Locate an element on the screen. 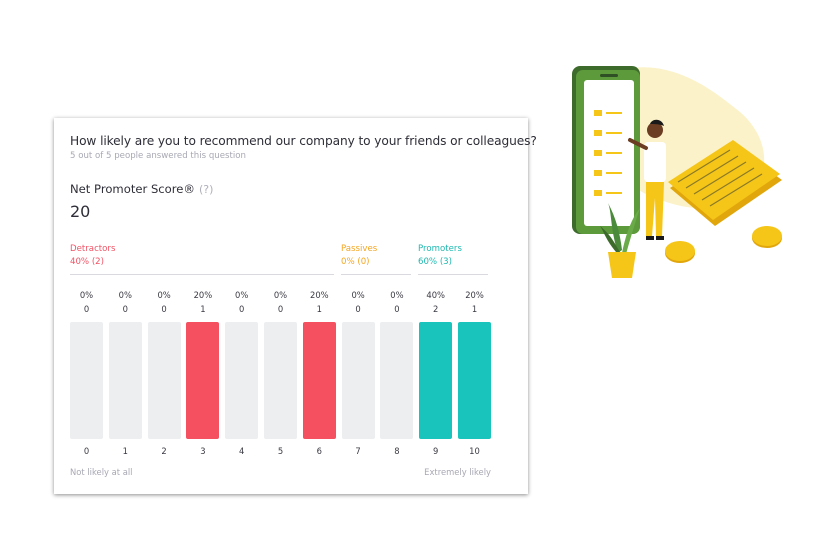 The width and height of the screenshot is (840, 560). score-tick-label: 1 is located at coordinates (125, 451).